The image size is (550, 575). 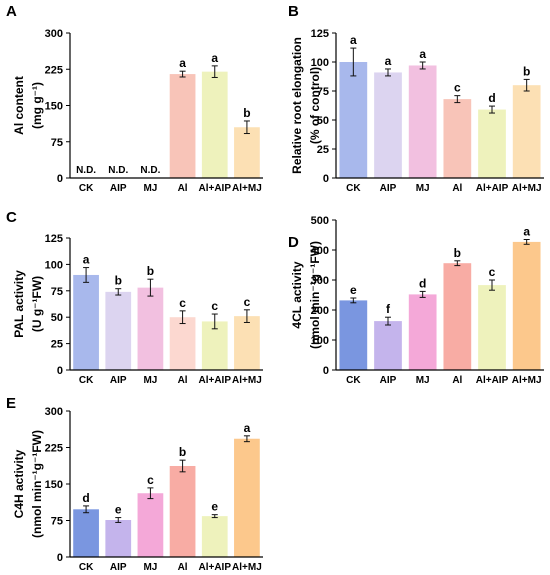 What do you see at coordinates (320, 221) in the screenshot?
I see `y-tick-label-d-5: 500` at bounding box center [320, 221].